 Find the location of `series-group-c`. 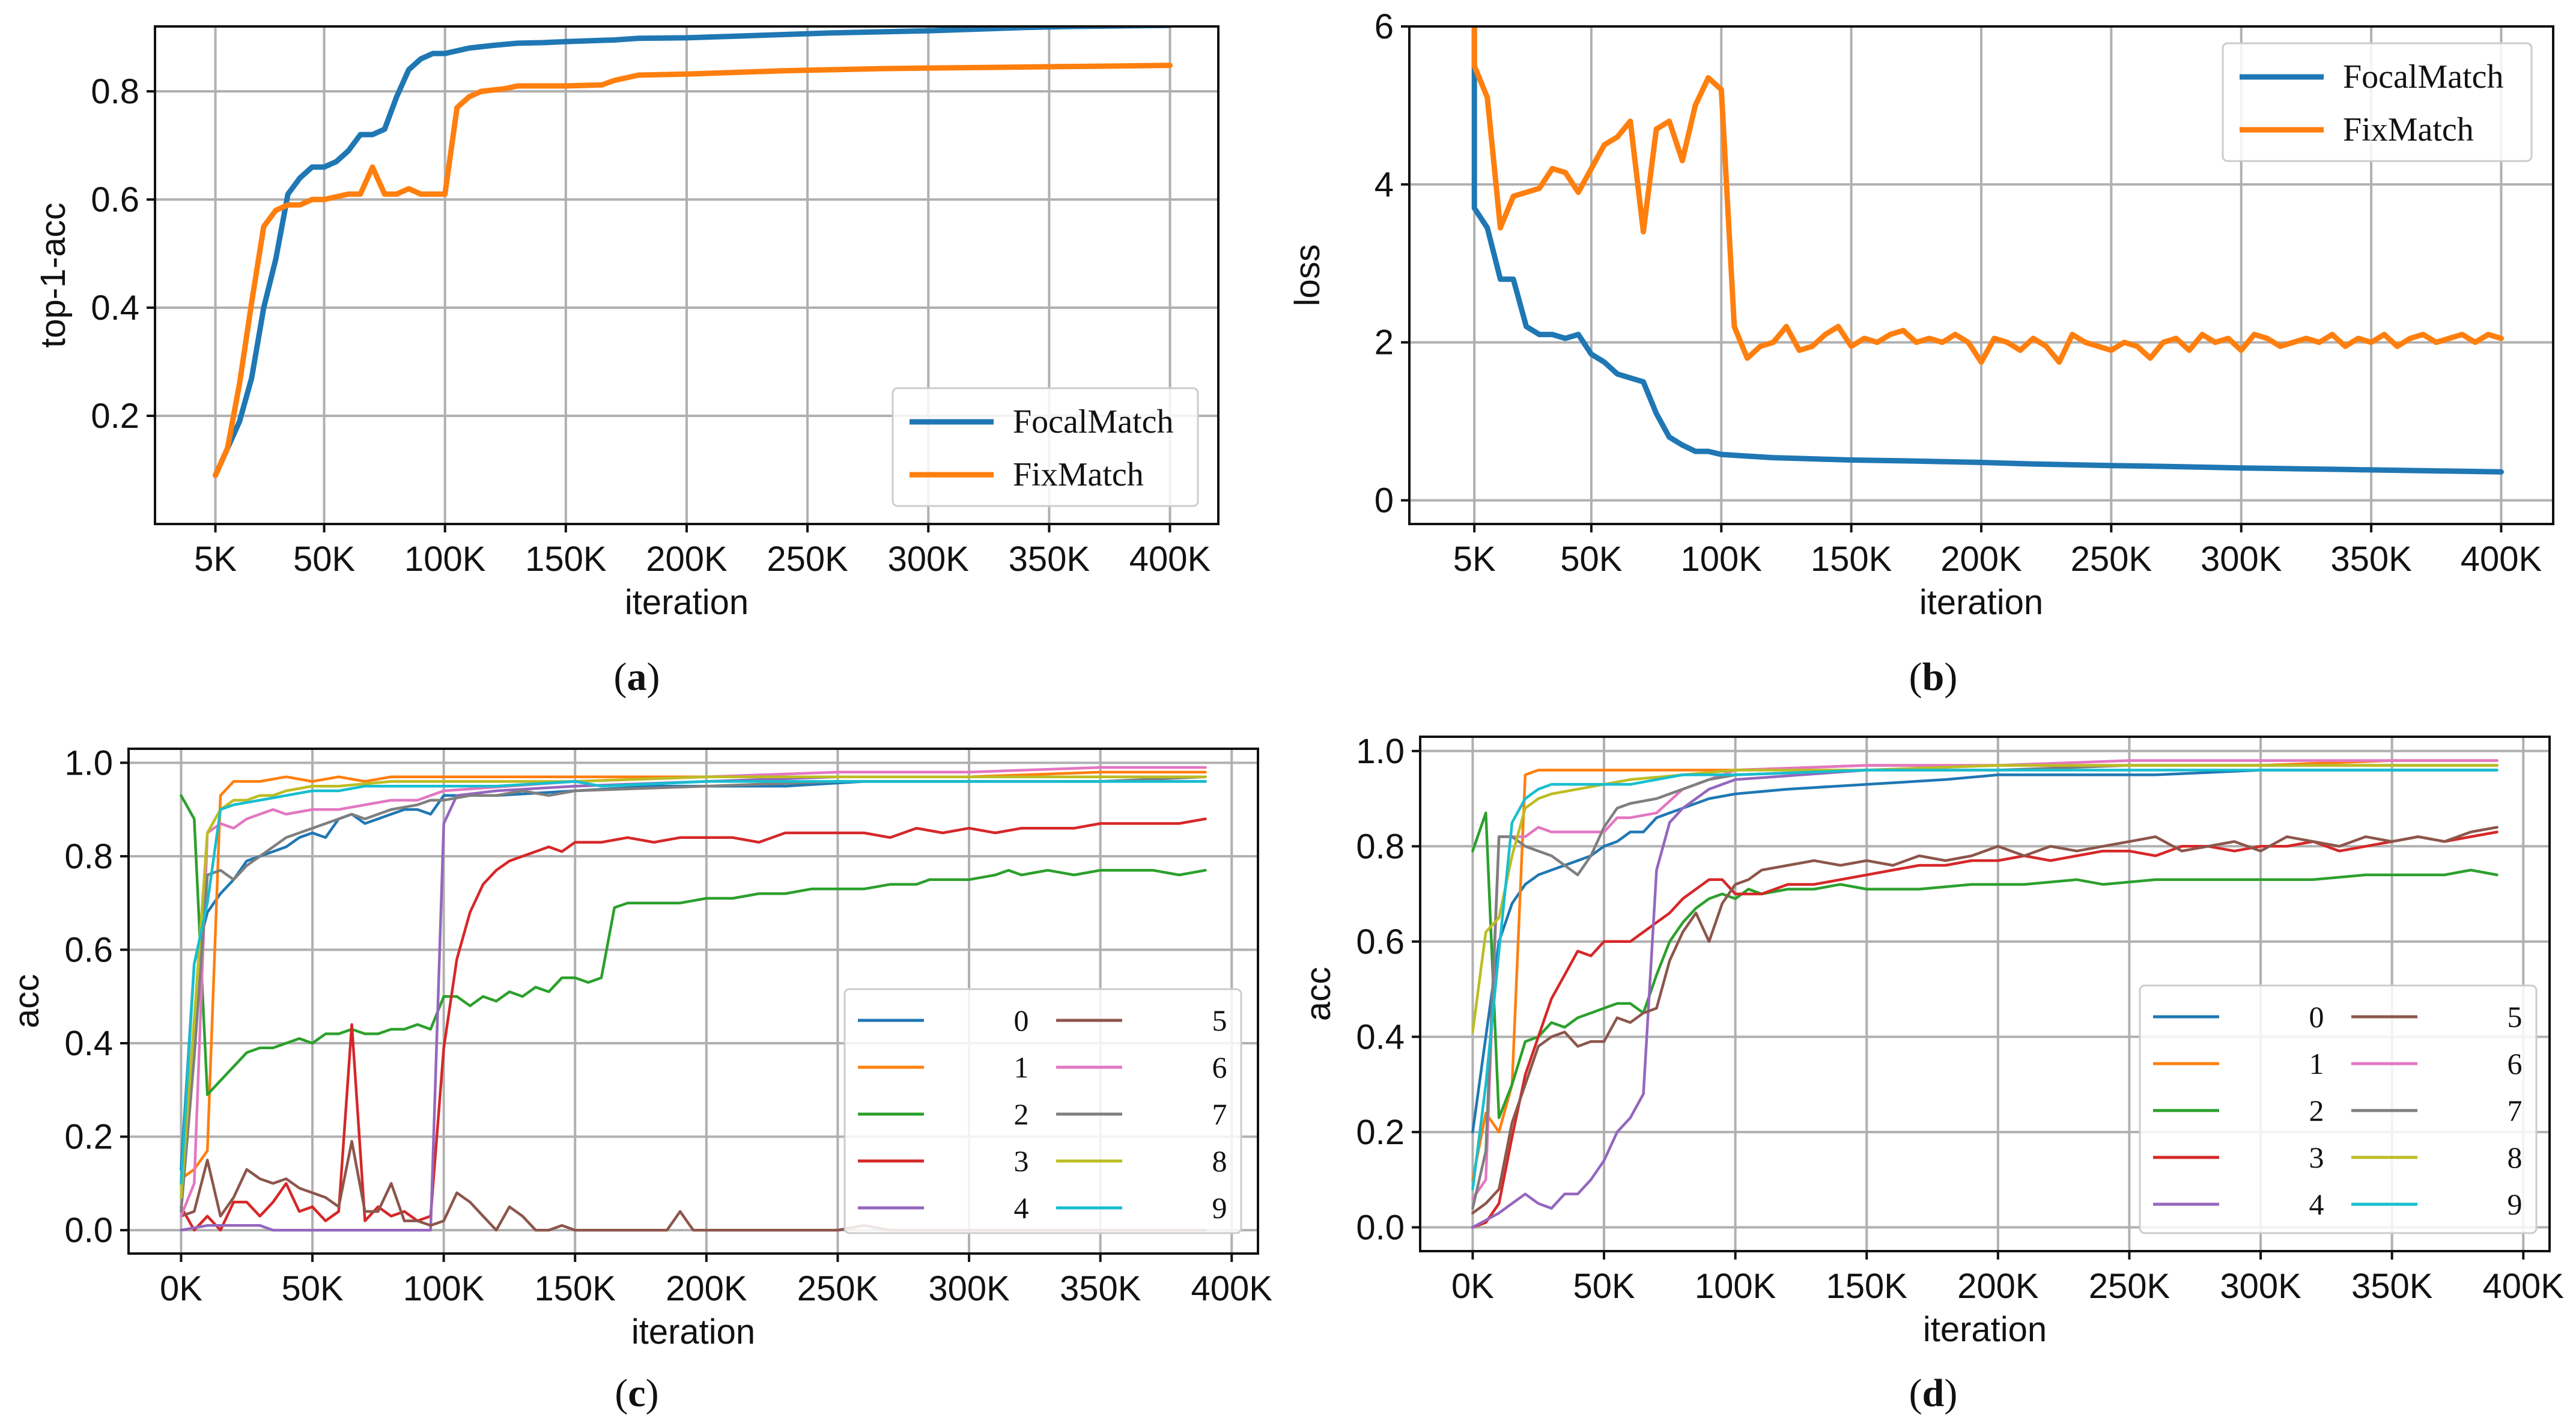

series-group-c is located at coordinates (694, 999).